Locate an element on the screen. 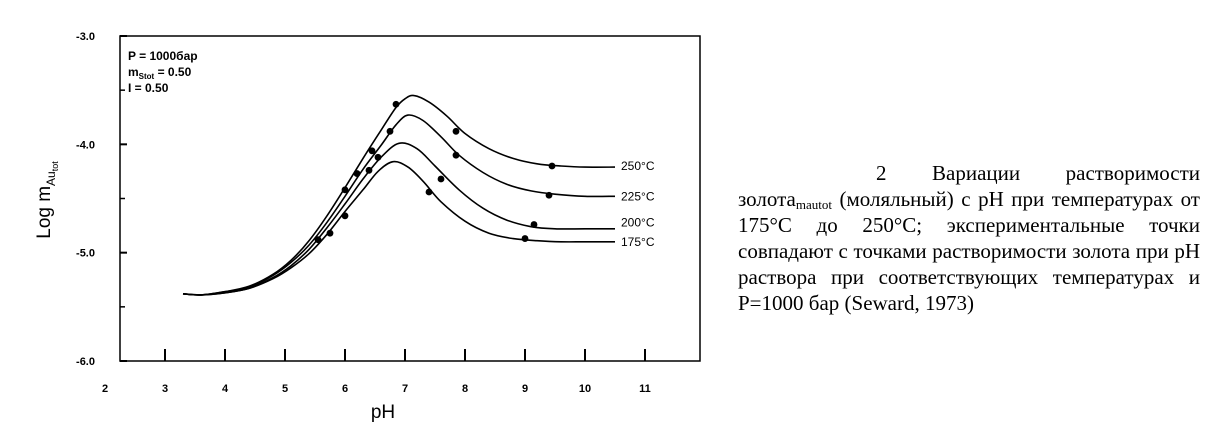 The height and width of the screenshot is (428, 1219). x-tick-label: 8 is located at coordinates (465, 389).